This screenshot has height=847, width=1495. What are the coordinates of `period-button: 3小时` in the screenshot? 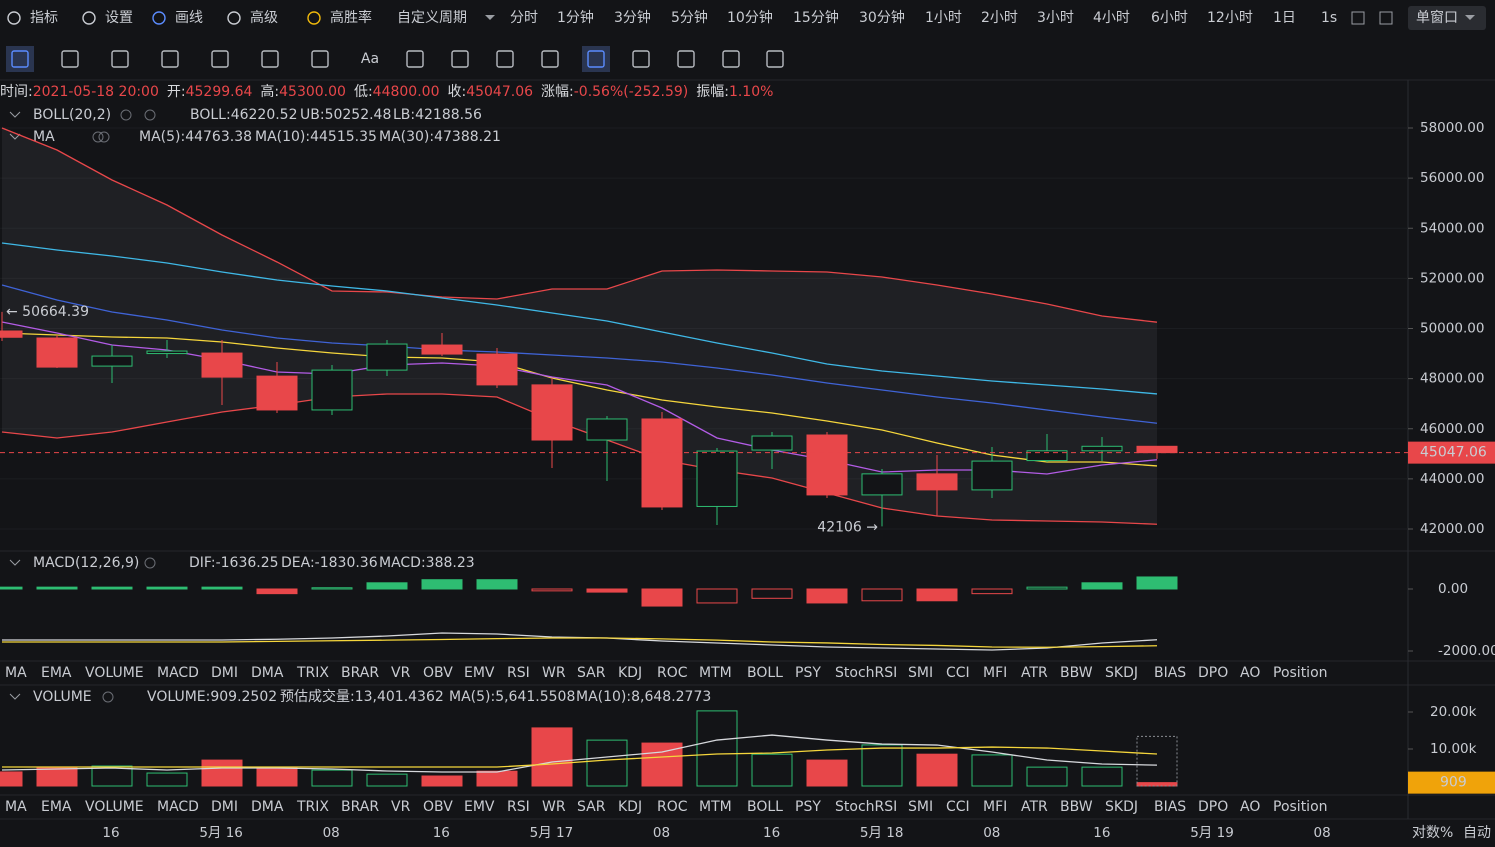 It's located at (1055, 18).